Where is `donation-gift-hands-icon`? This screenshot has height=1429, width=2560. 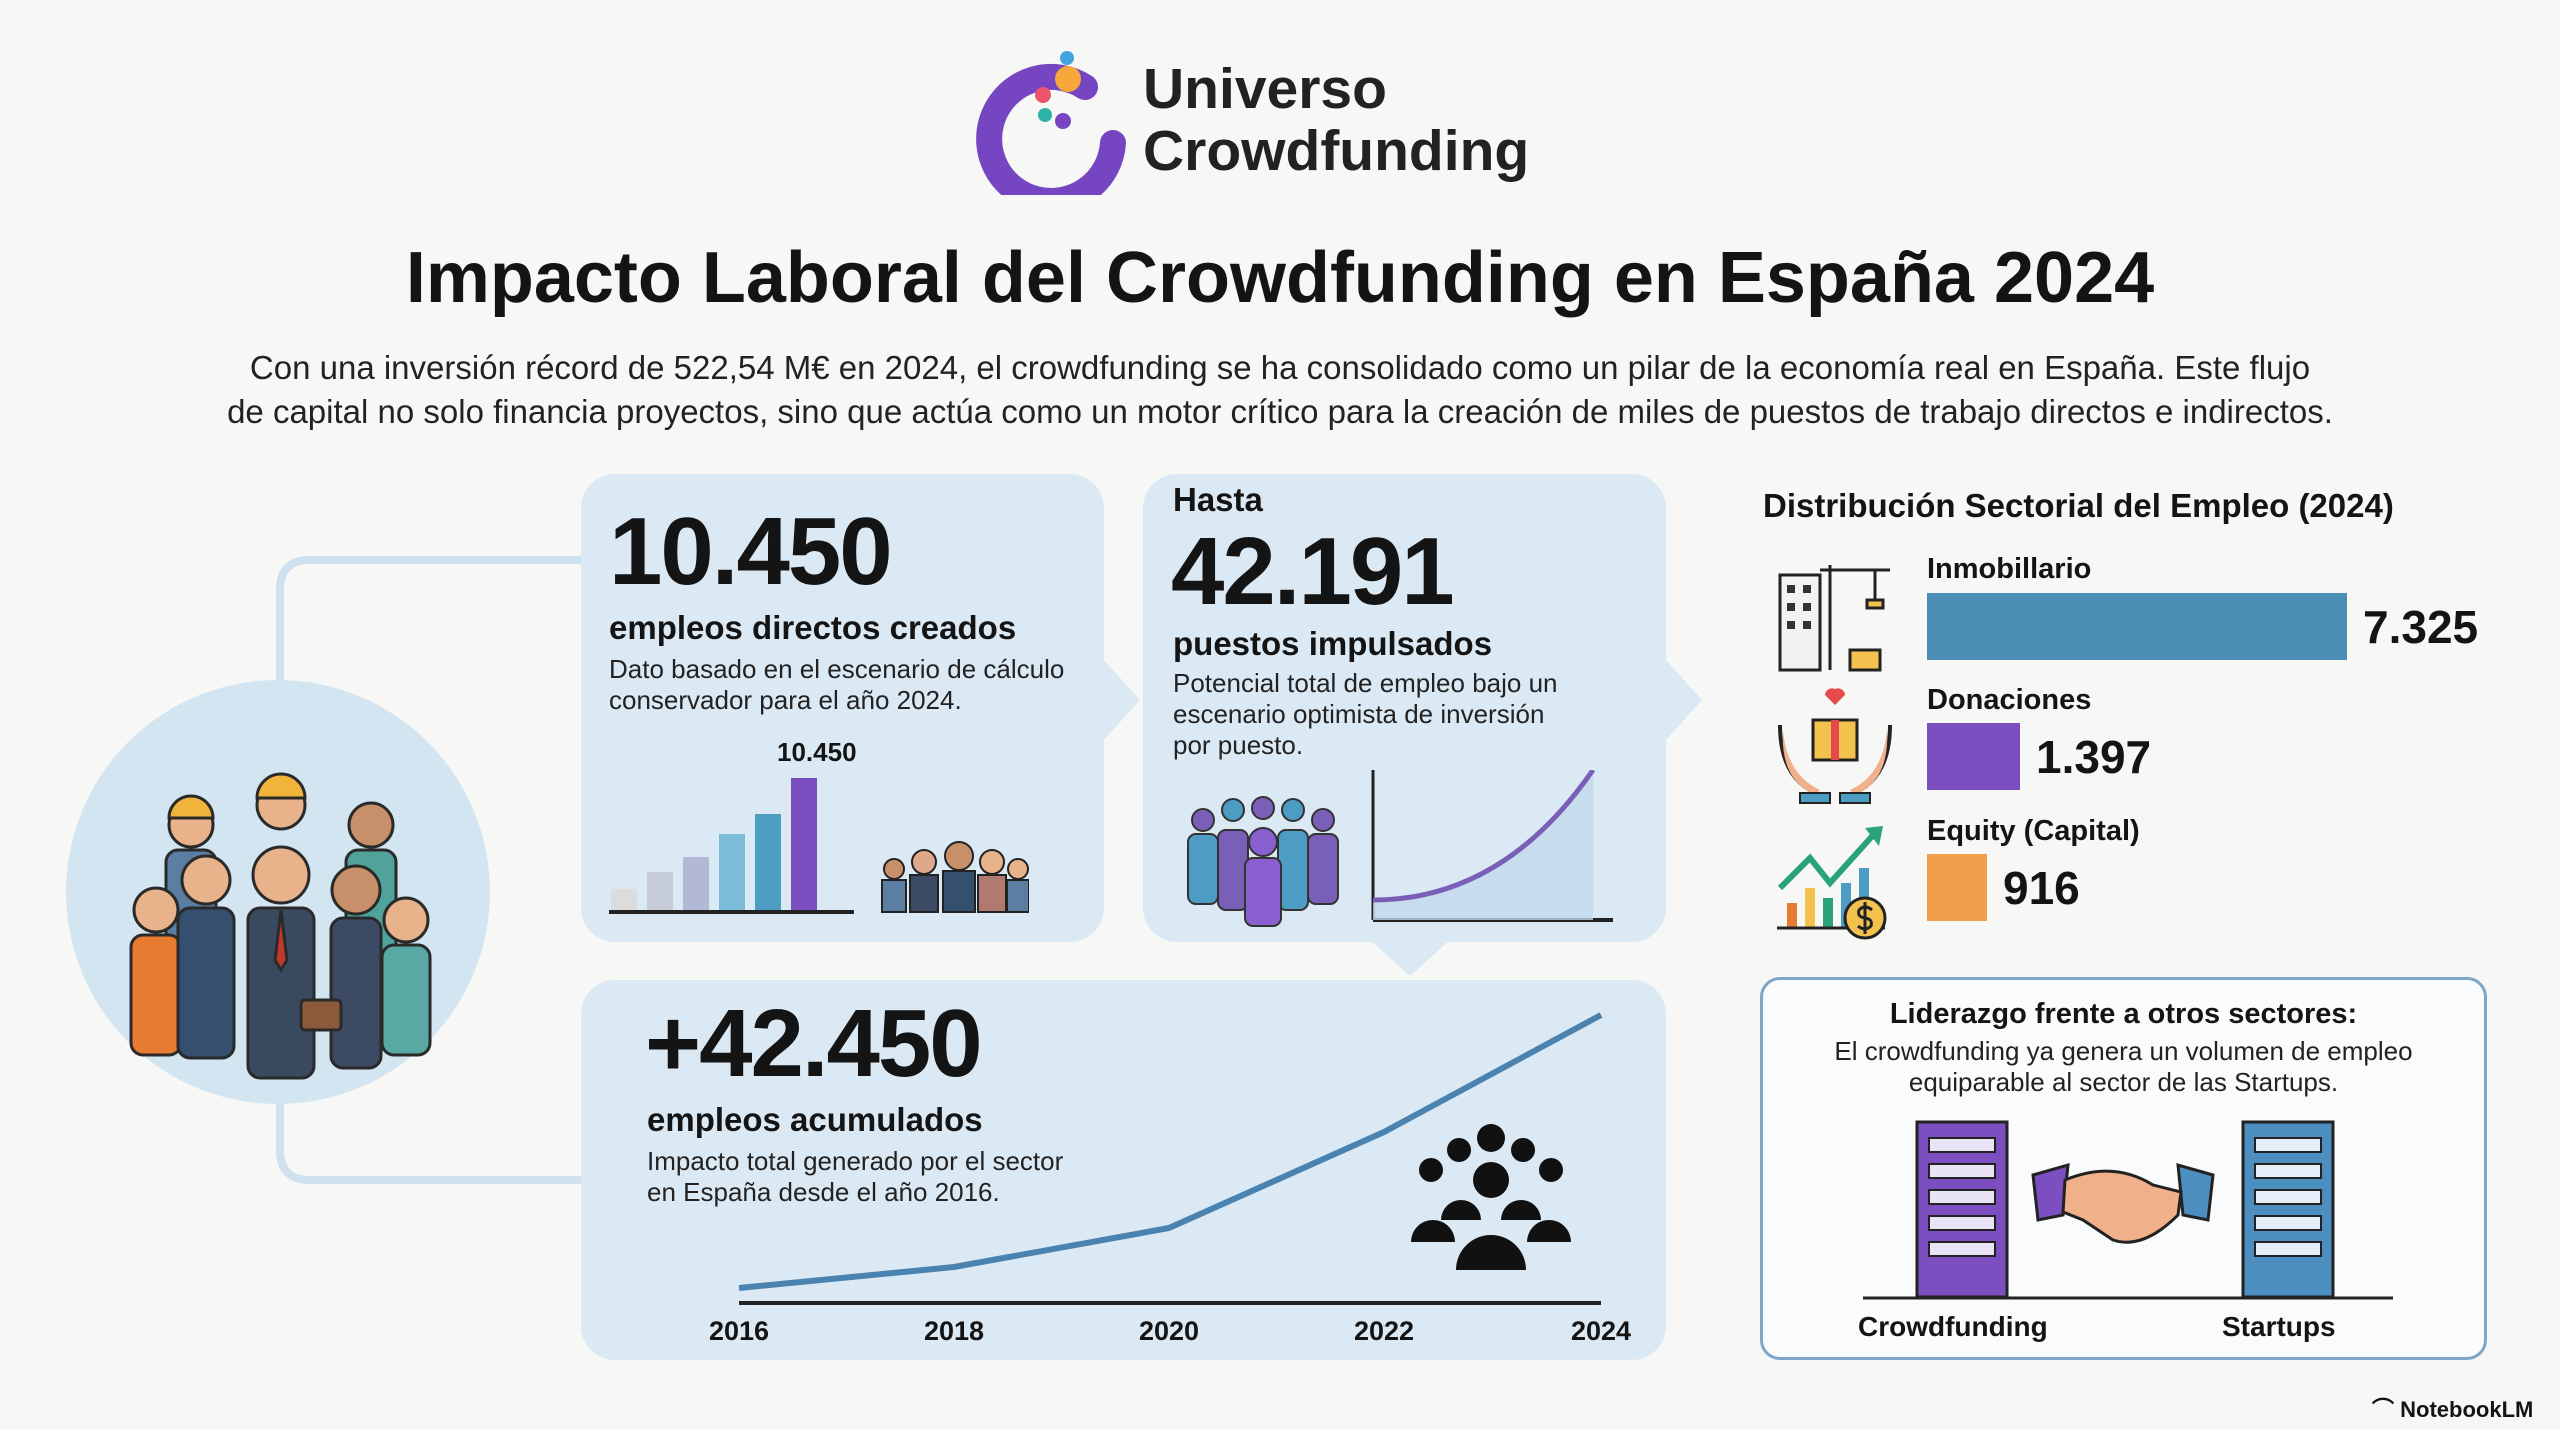 donation-gift-hands-icon is located at coordinates (1835, 746).